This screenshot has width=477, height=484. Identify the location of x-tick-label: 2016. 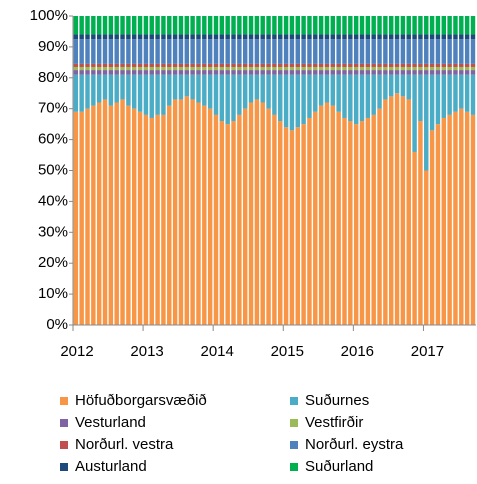
(357, 351).